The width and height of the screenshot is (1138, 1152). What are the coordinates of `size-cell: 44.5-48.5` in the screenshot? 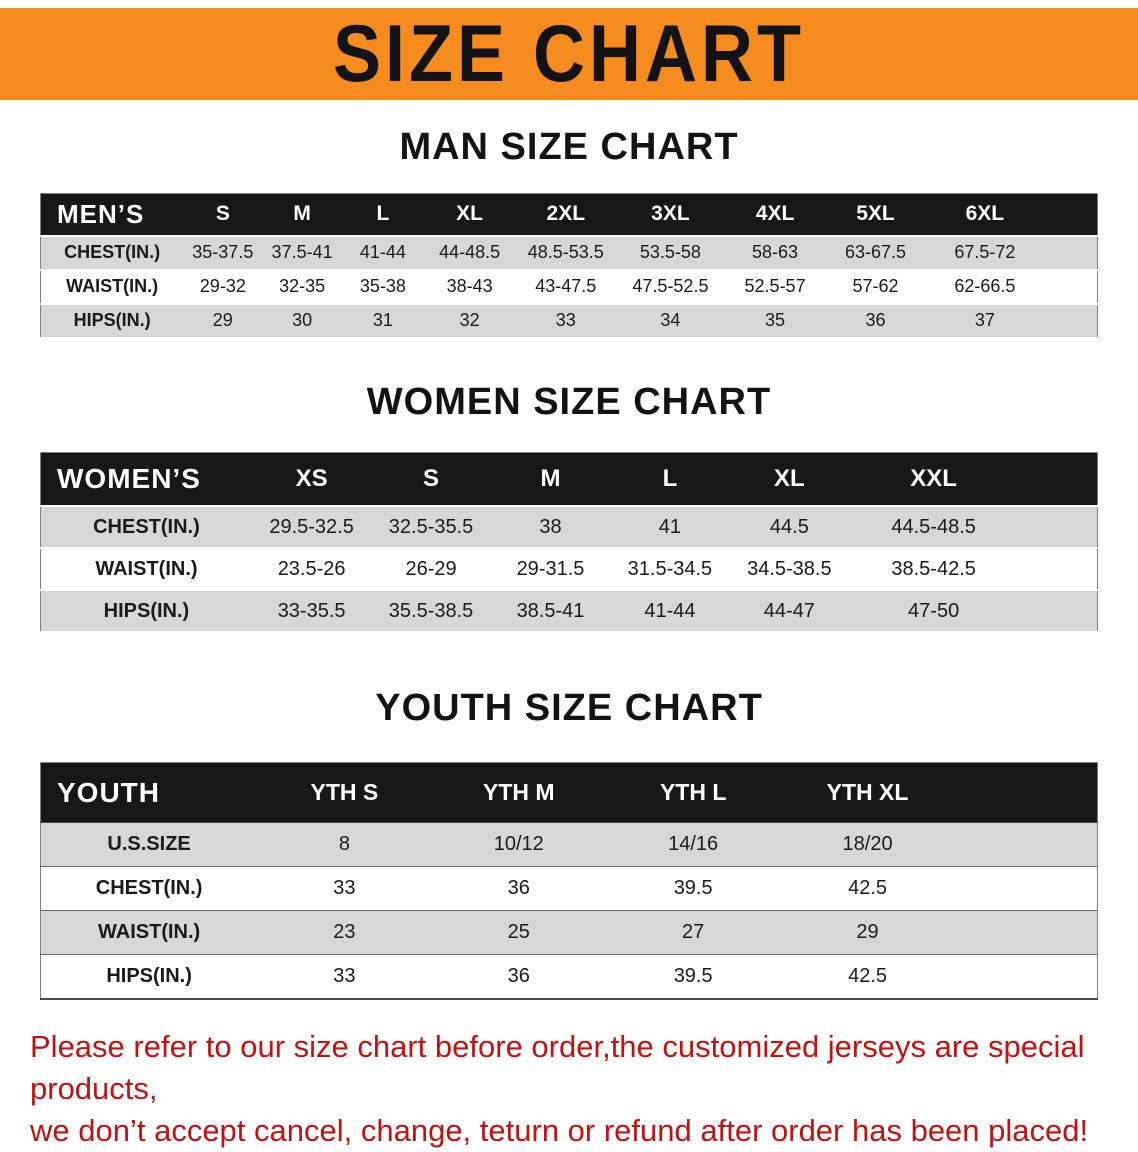 It's located at (933, 526).